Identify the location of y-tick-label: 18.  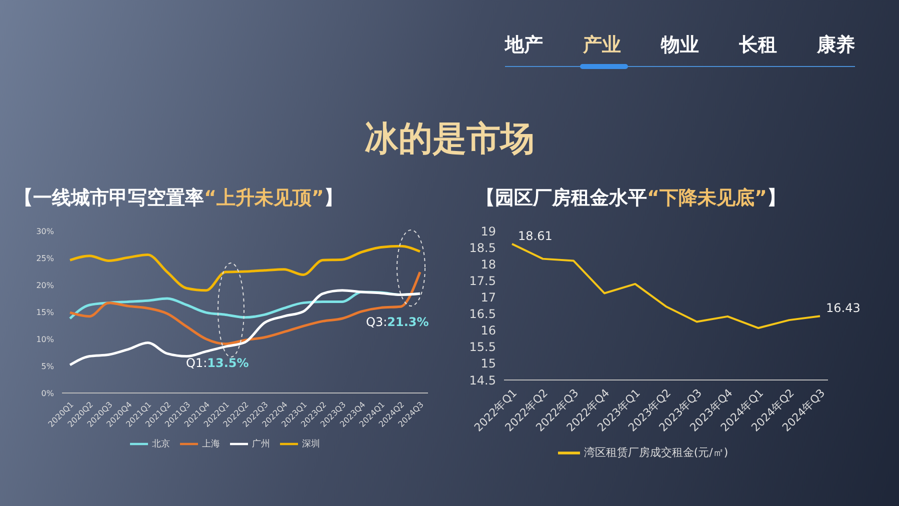
(488, 264).